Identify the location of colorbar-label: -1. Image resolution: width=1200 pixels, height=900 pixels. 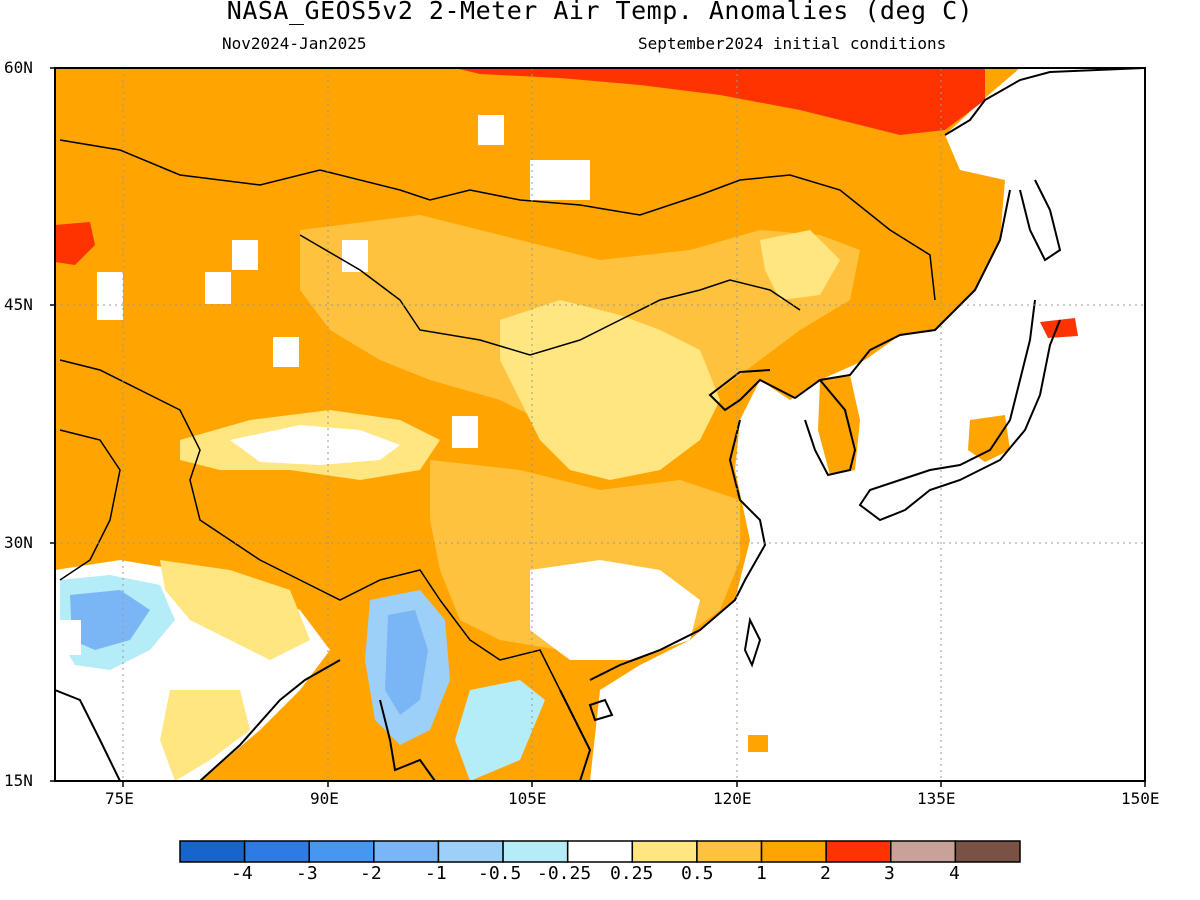
(436, 873).